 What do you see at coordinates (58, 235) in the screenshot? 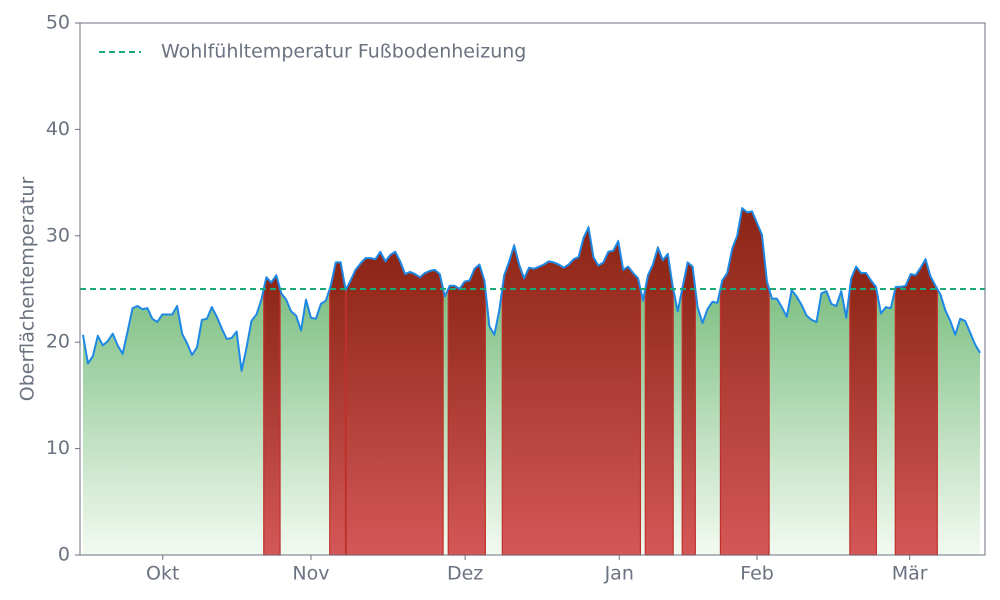
I see `y-tick-label: 30` at bounding box center [58, 235].